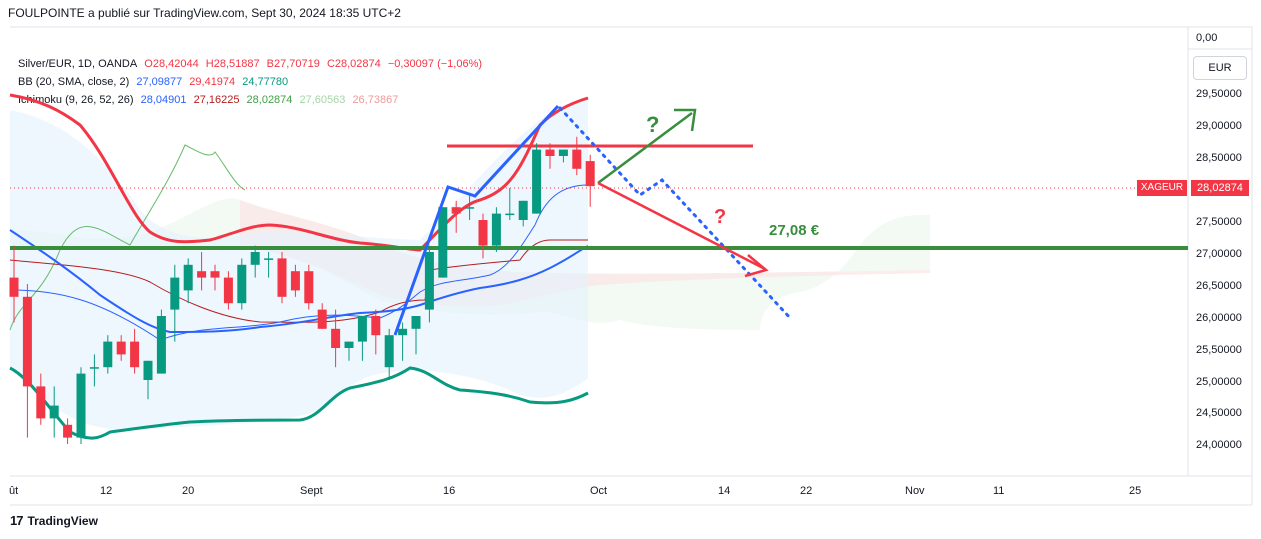 This screenshot has height=539, width=1261. What do you see at coordinates (106, 491) in the screenshot?
I see `time-label: 12` at bounding box center [106, 491].